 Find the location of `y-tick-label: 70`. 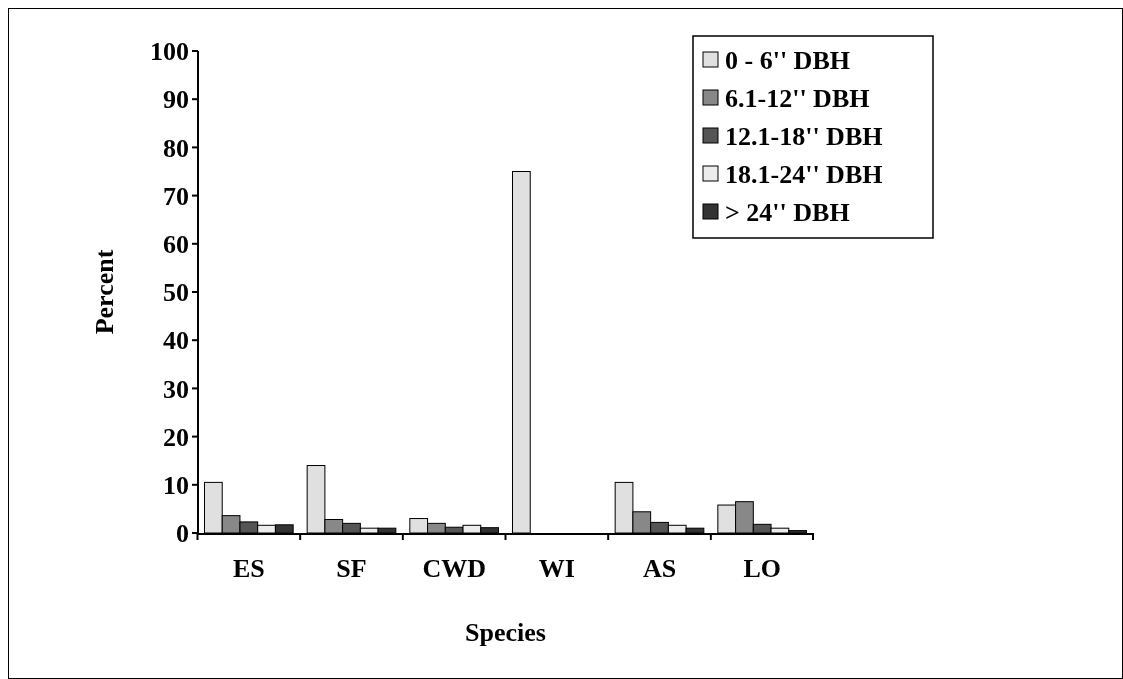

y-tick-label: 70 is located at coordinates (176, 196).